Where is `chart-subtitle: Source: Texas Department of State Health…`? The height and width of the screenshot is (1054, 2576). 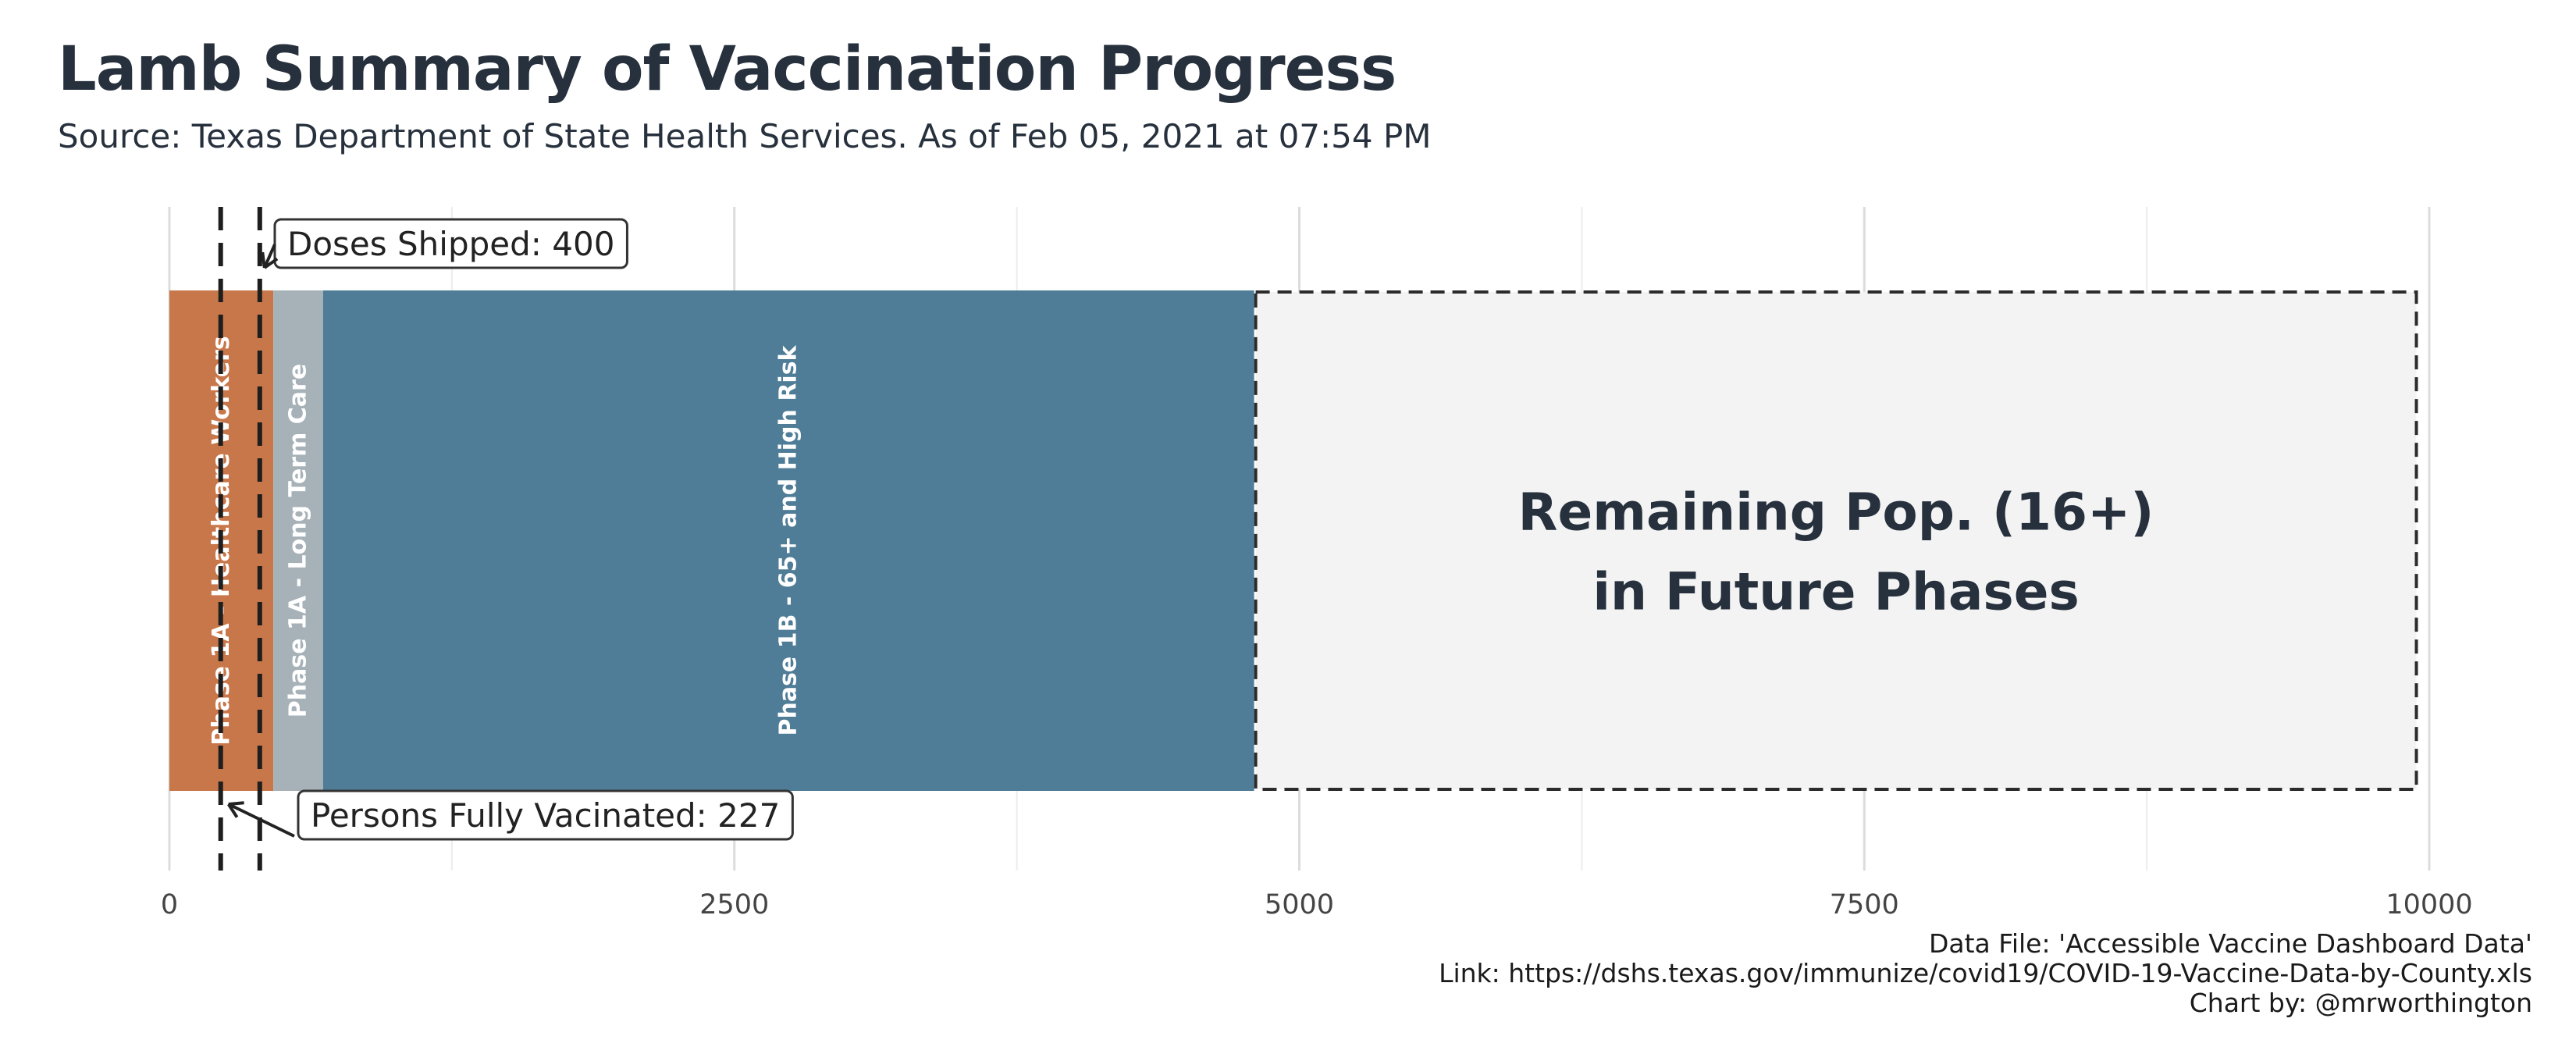 chart-subtitle: Source: Texas Department of State Health… is located at coordinates (745, 136).